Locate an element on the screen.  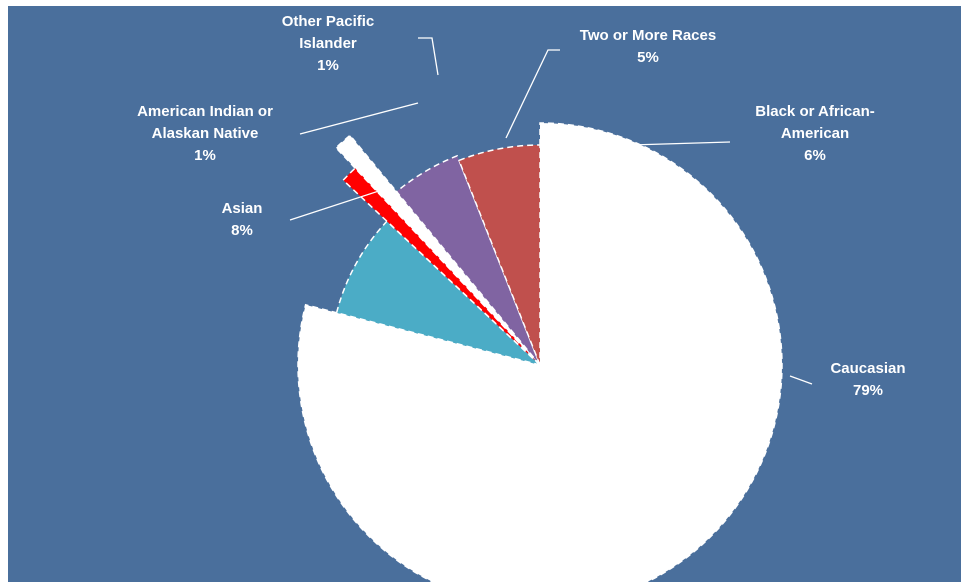
data-label-category: Caucasian is located at coordinates (867, 368).